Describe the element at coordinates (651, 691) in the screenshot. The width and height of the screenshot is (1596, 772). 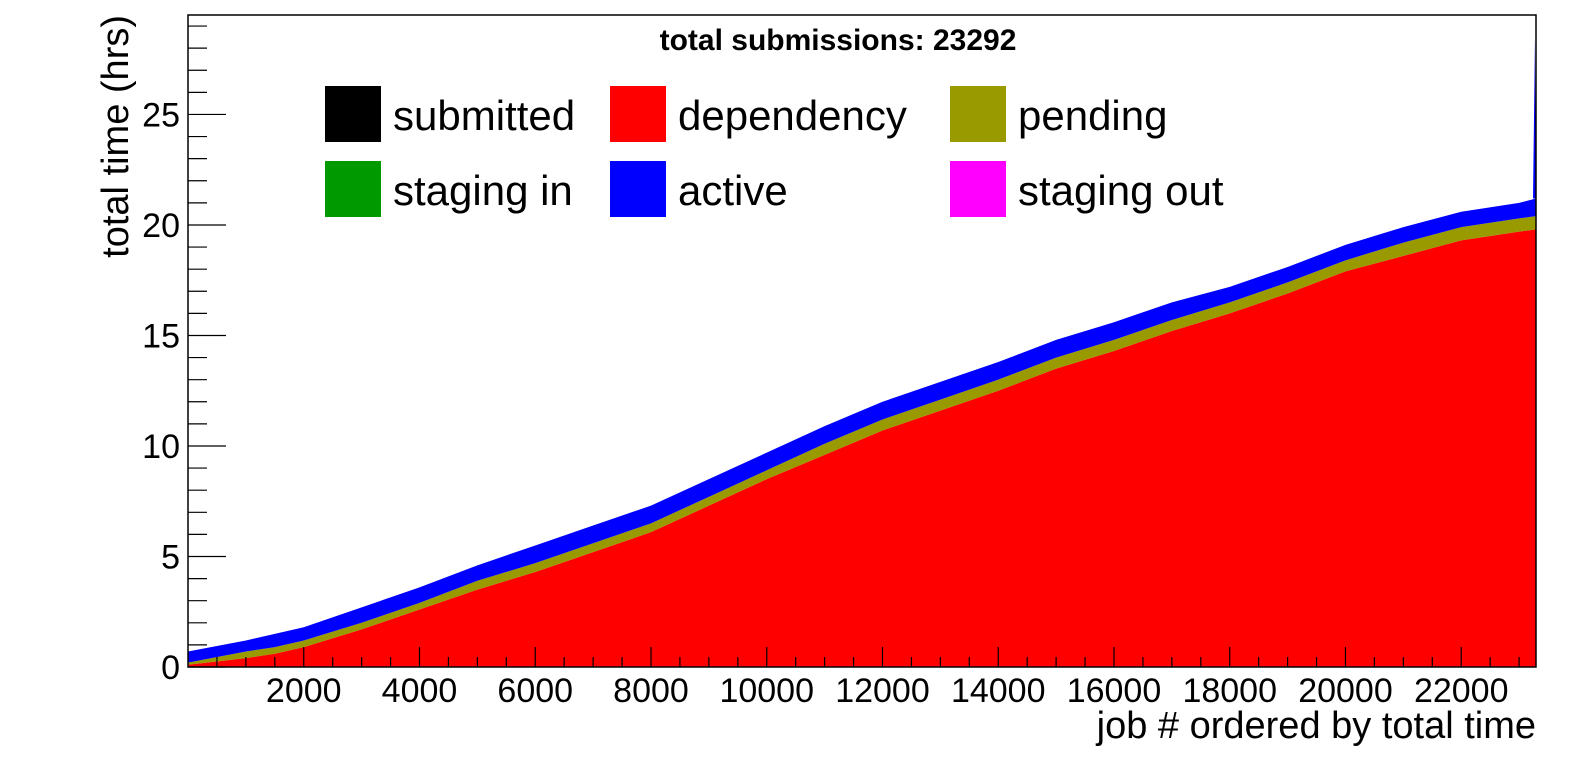
I see `x-tick-label: 8000` at that location.